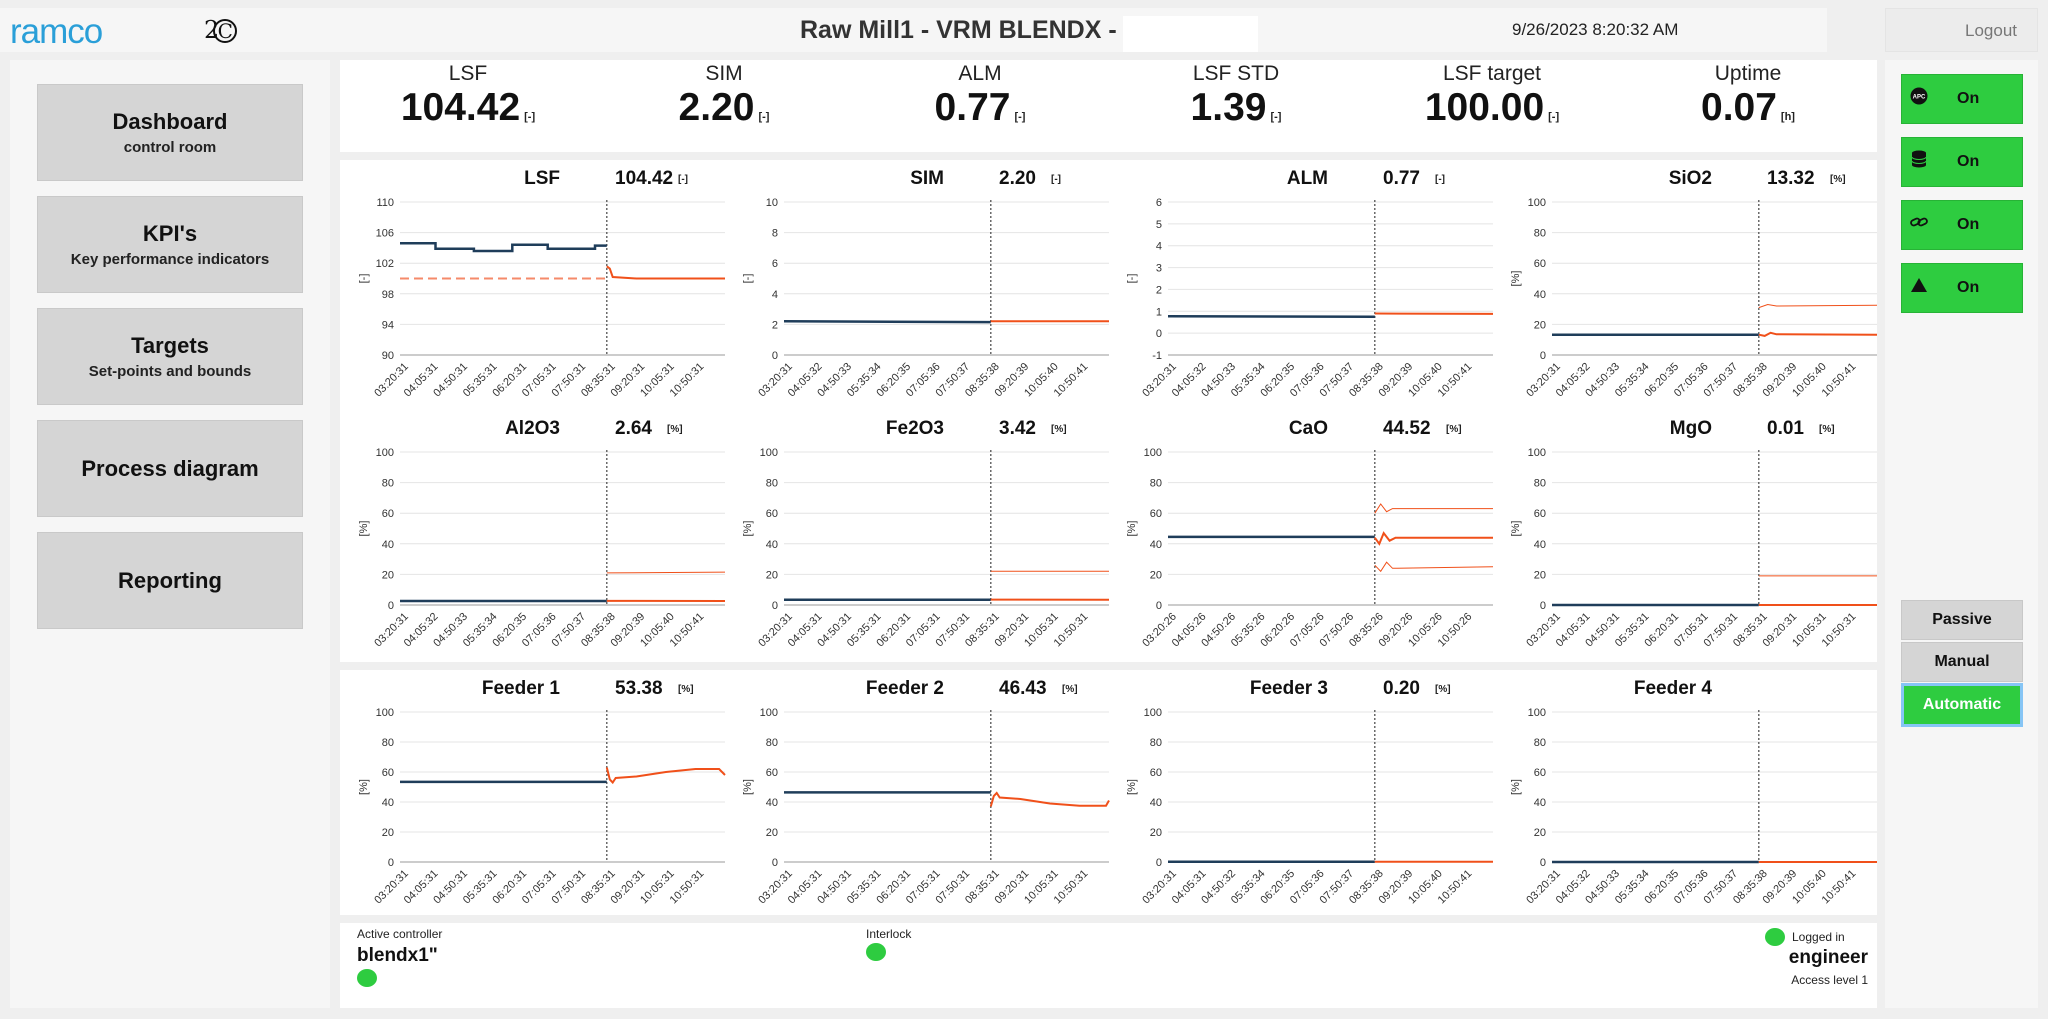 Image resolution: width=2048 pixels, height=1019 pixels. Describe the element at coordinates (1307, 178) in the screenshot. I see `chart-title: ALM` at that location.